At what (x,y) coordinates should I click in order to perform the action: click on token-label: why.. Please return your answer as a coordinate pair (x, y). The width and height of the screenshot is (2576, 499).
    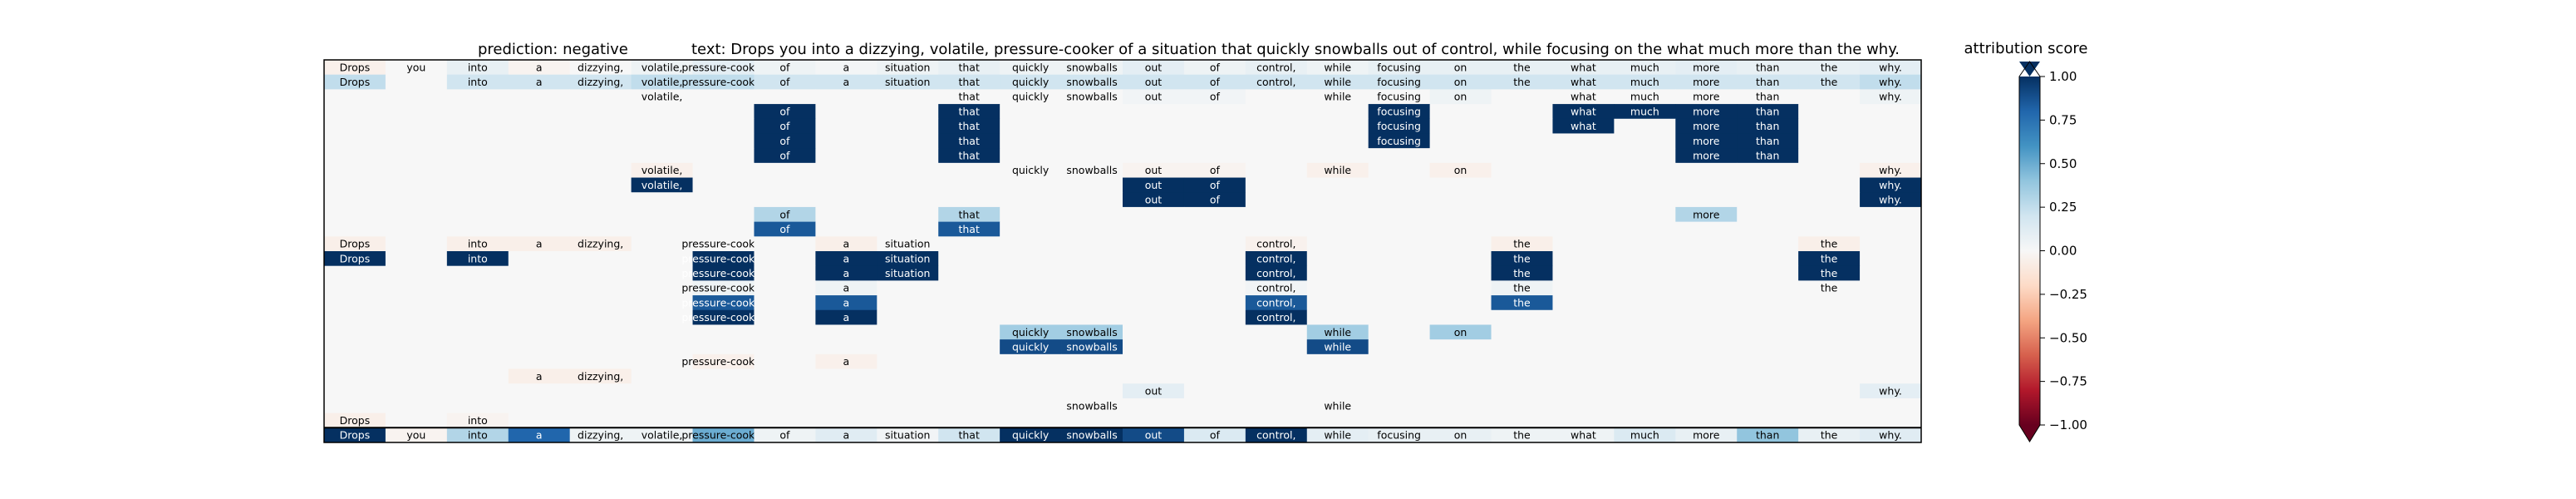
    Looking at the image, I should click on (1890, 391).